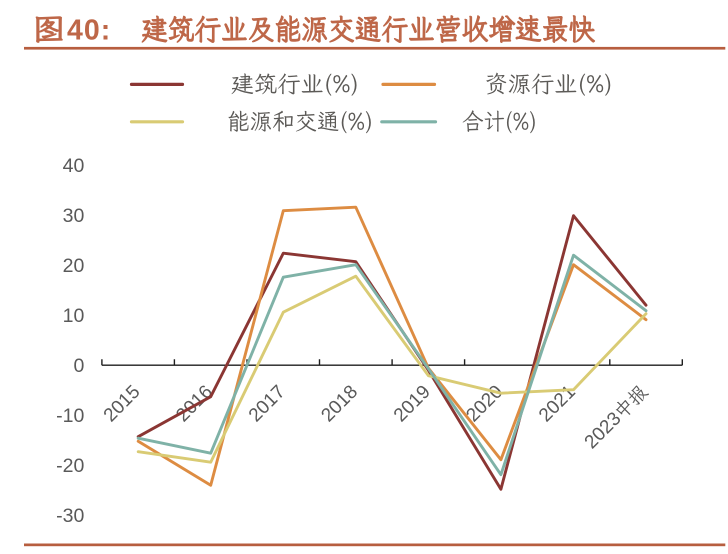  What do you see at coordinates (74, 216) in the screenshot?
I see `svg-text: 30` at bounding box center [74, 216].